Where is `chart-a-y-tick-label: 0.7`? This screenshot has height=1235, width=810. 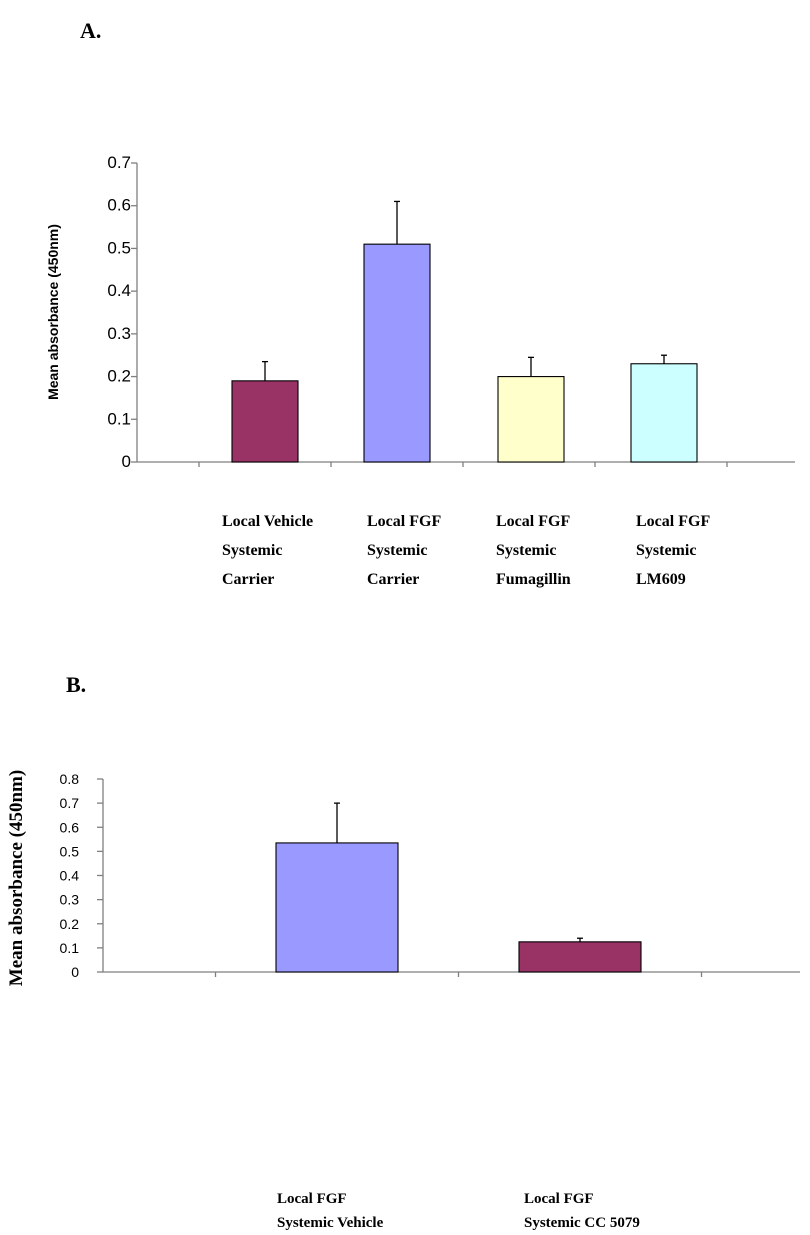
chart-a-y-tick-label: 0.7 is located at coordinates (119, 162).